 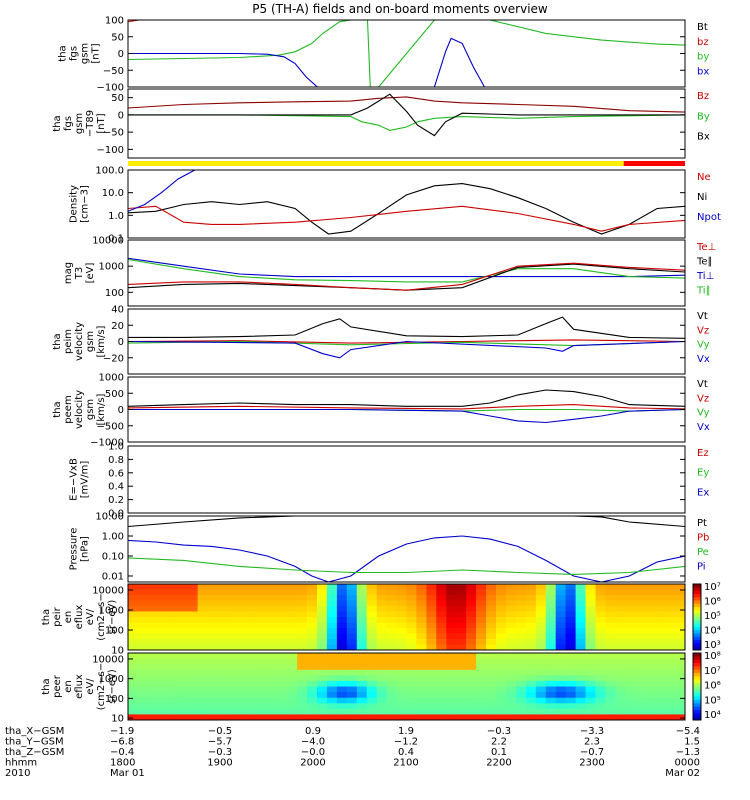 I want to click on series-line-Ti∥, so click(x=406, y=270).